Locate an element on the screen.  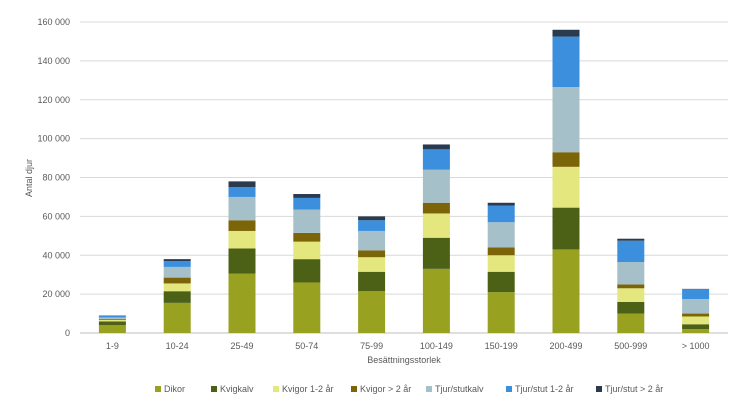
legend-label: Kvigkalv is located at coordinates (237, 389).